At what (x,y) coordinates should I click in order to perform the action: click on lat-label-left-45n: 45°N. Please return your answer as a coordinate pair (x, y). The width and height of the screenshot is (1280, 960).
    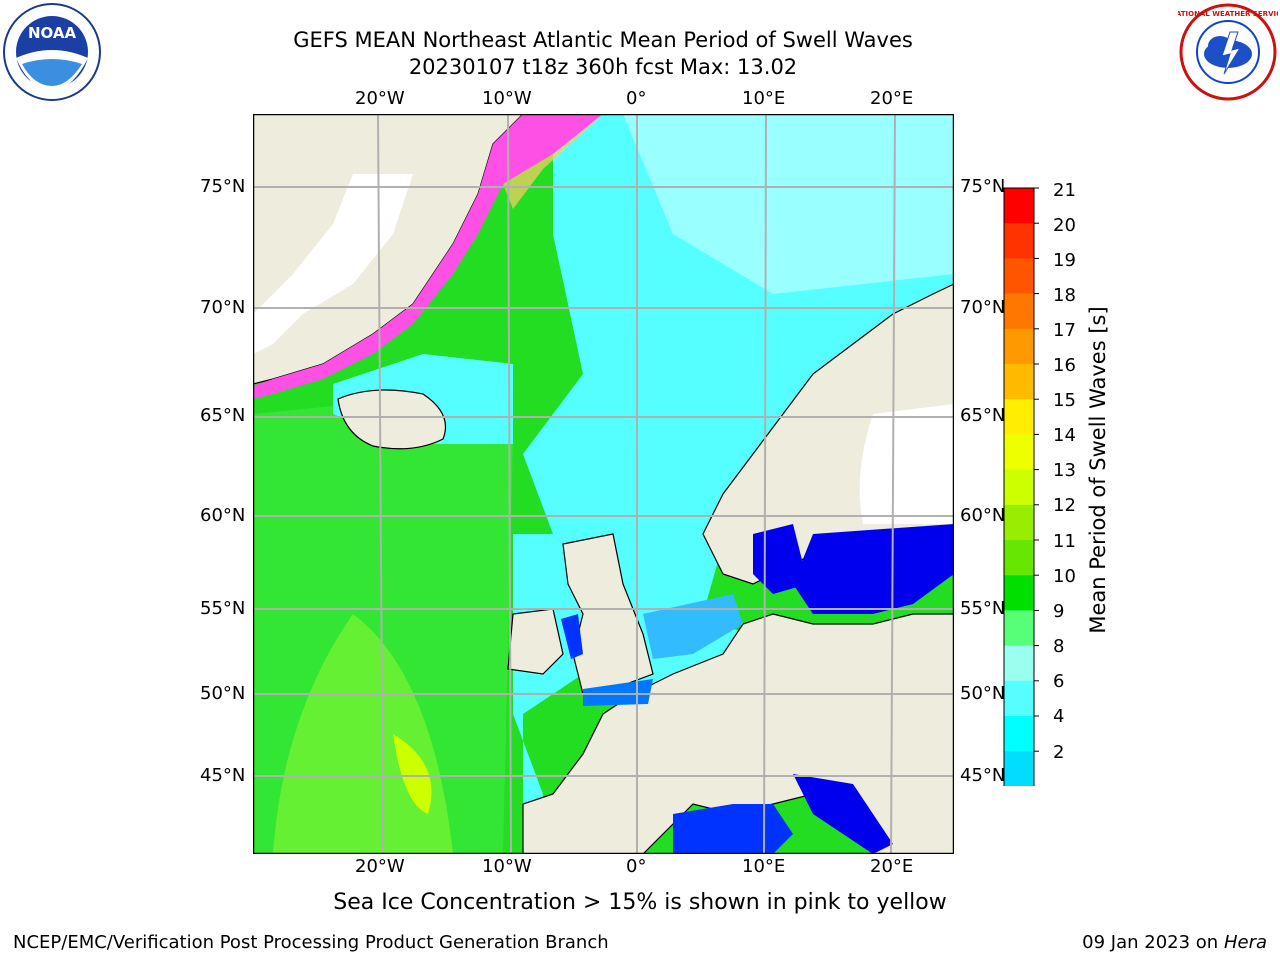
    Looking at the image, I should click on (223, 775).